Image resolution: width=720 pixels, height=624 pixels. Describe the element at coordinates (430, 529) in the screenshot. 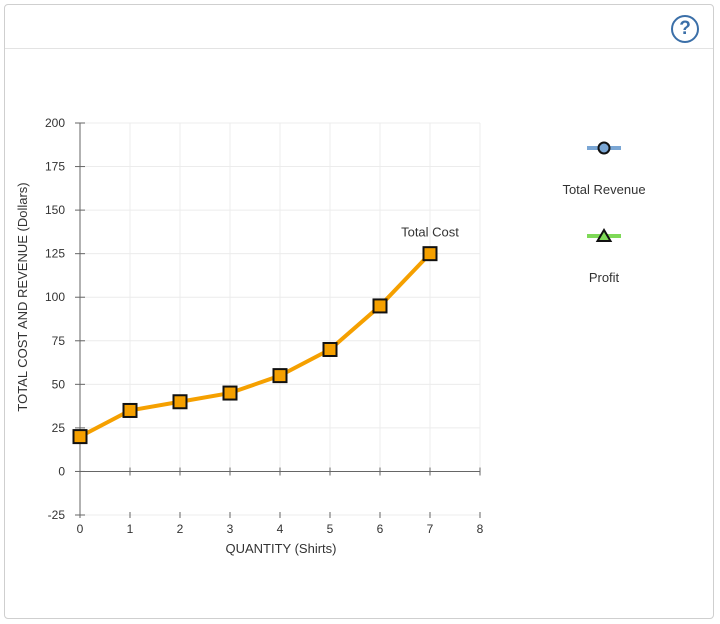

I see `x-tick-label: 7` at that location.